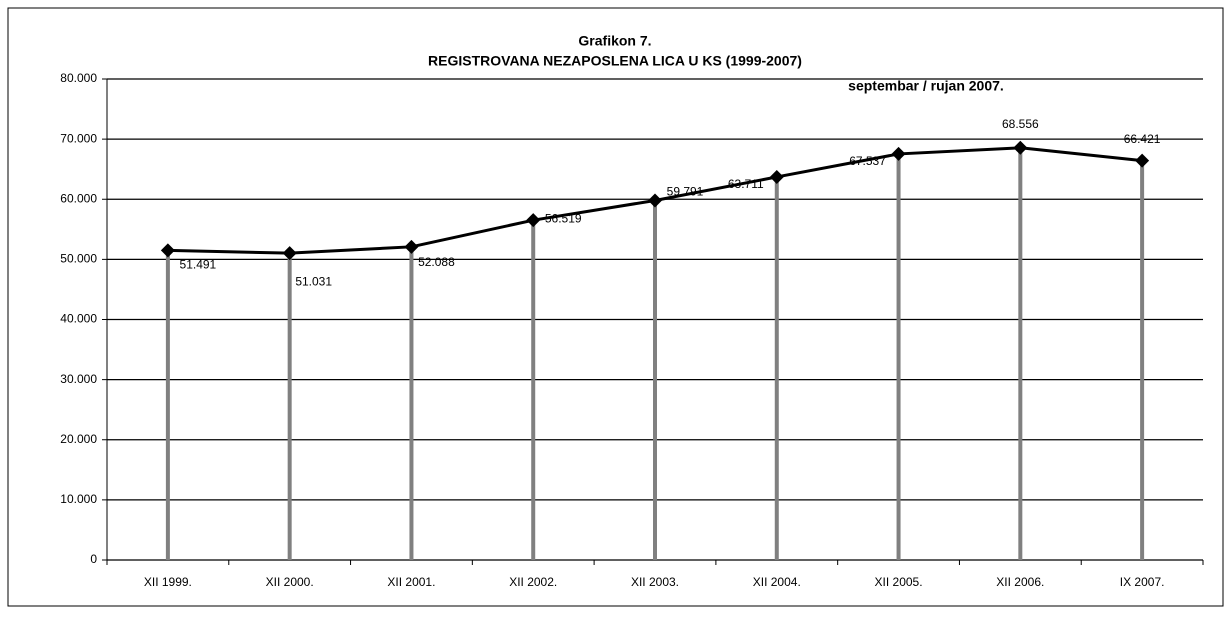 This screenshot has height=622, width=1231. What do you see at coordinates (899, 582) in the screenshot?
I see `x-tick-label: XII 2005.` at bounding box center [899, 582].